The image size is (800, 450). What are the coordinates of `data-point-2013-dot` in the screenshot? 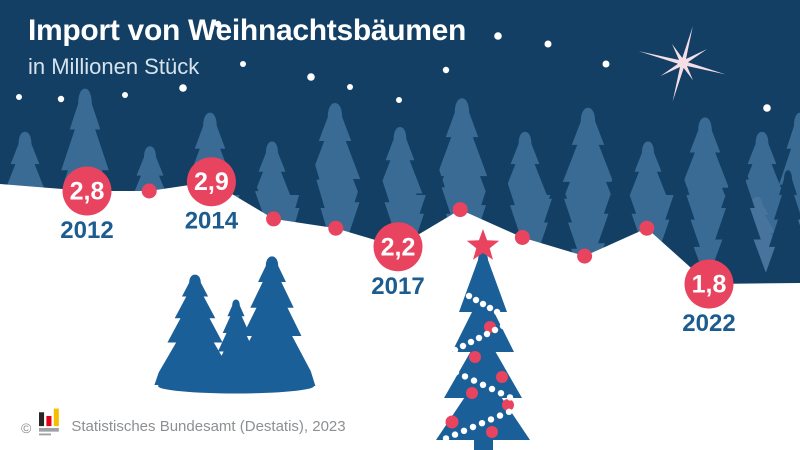 It's located at (149, 191).